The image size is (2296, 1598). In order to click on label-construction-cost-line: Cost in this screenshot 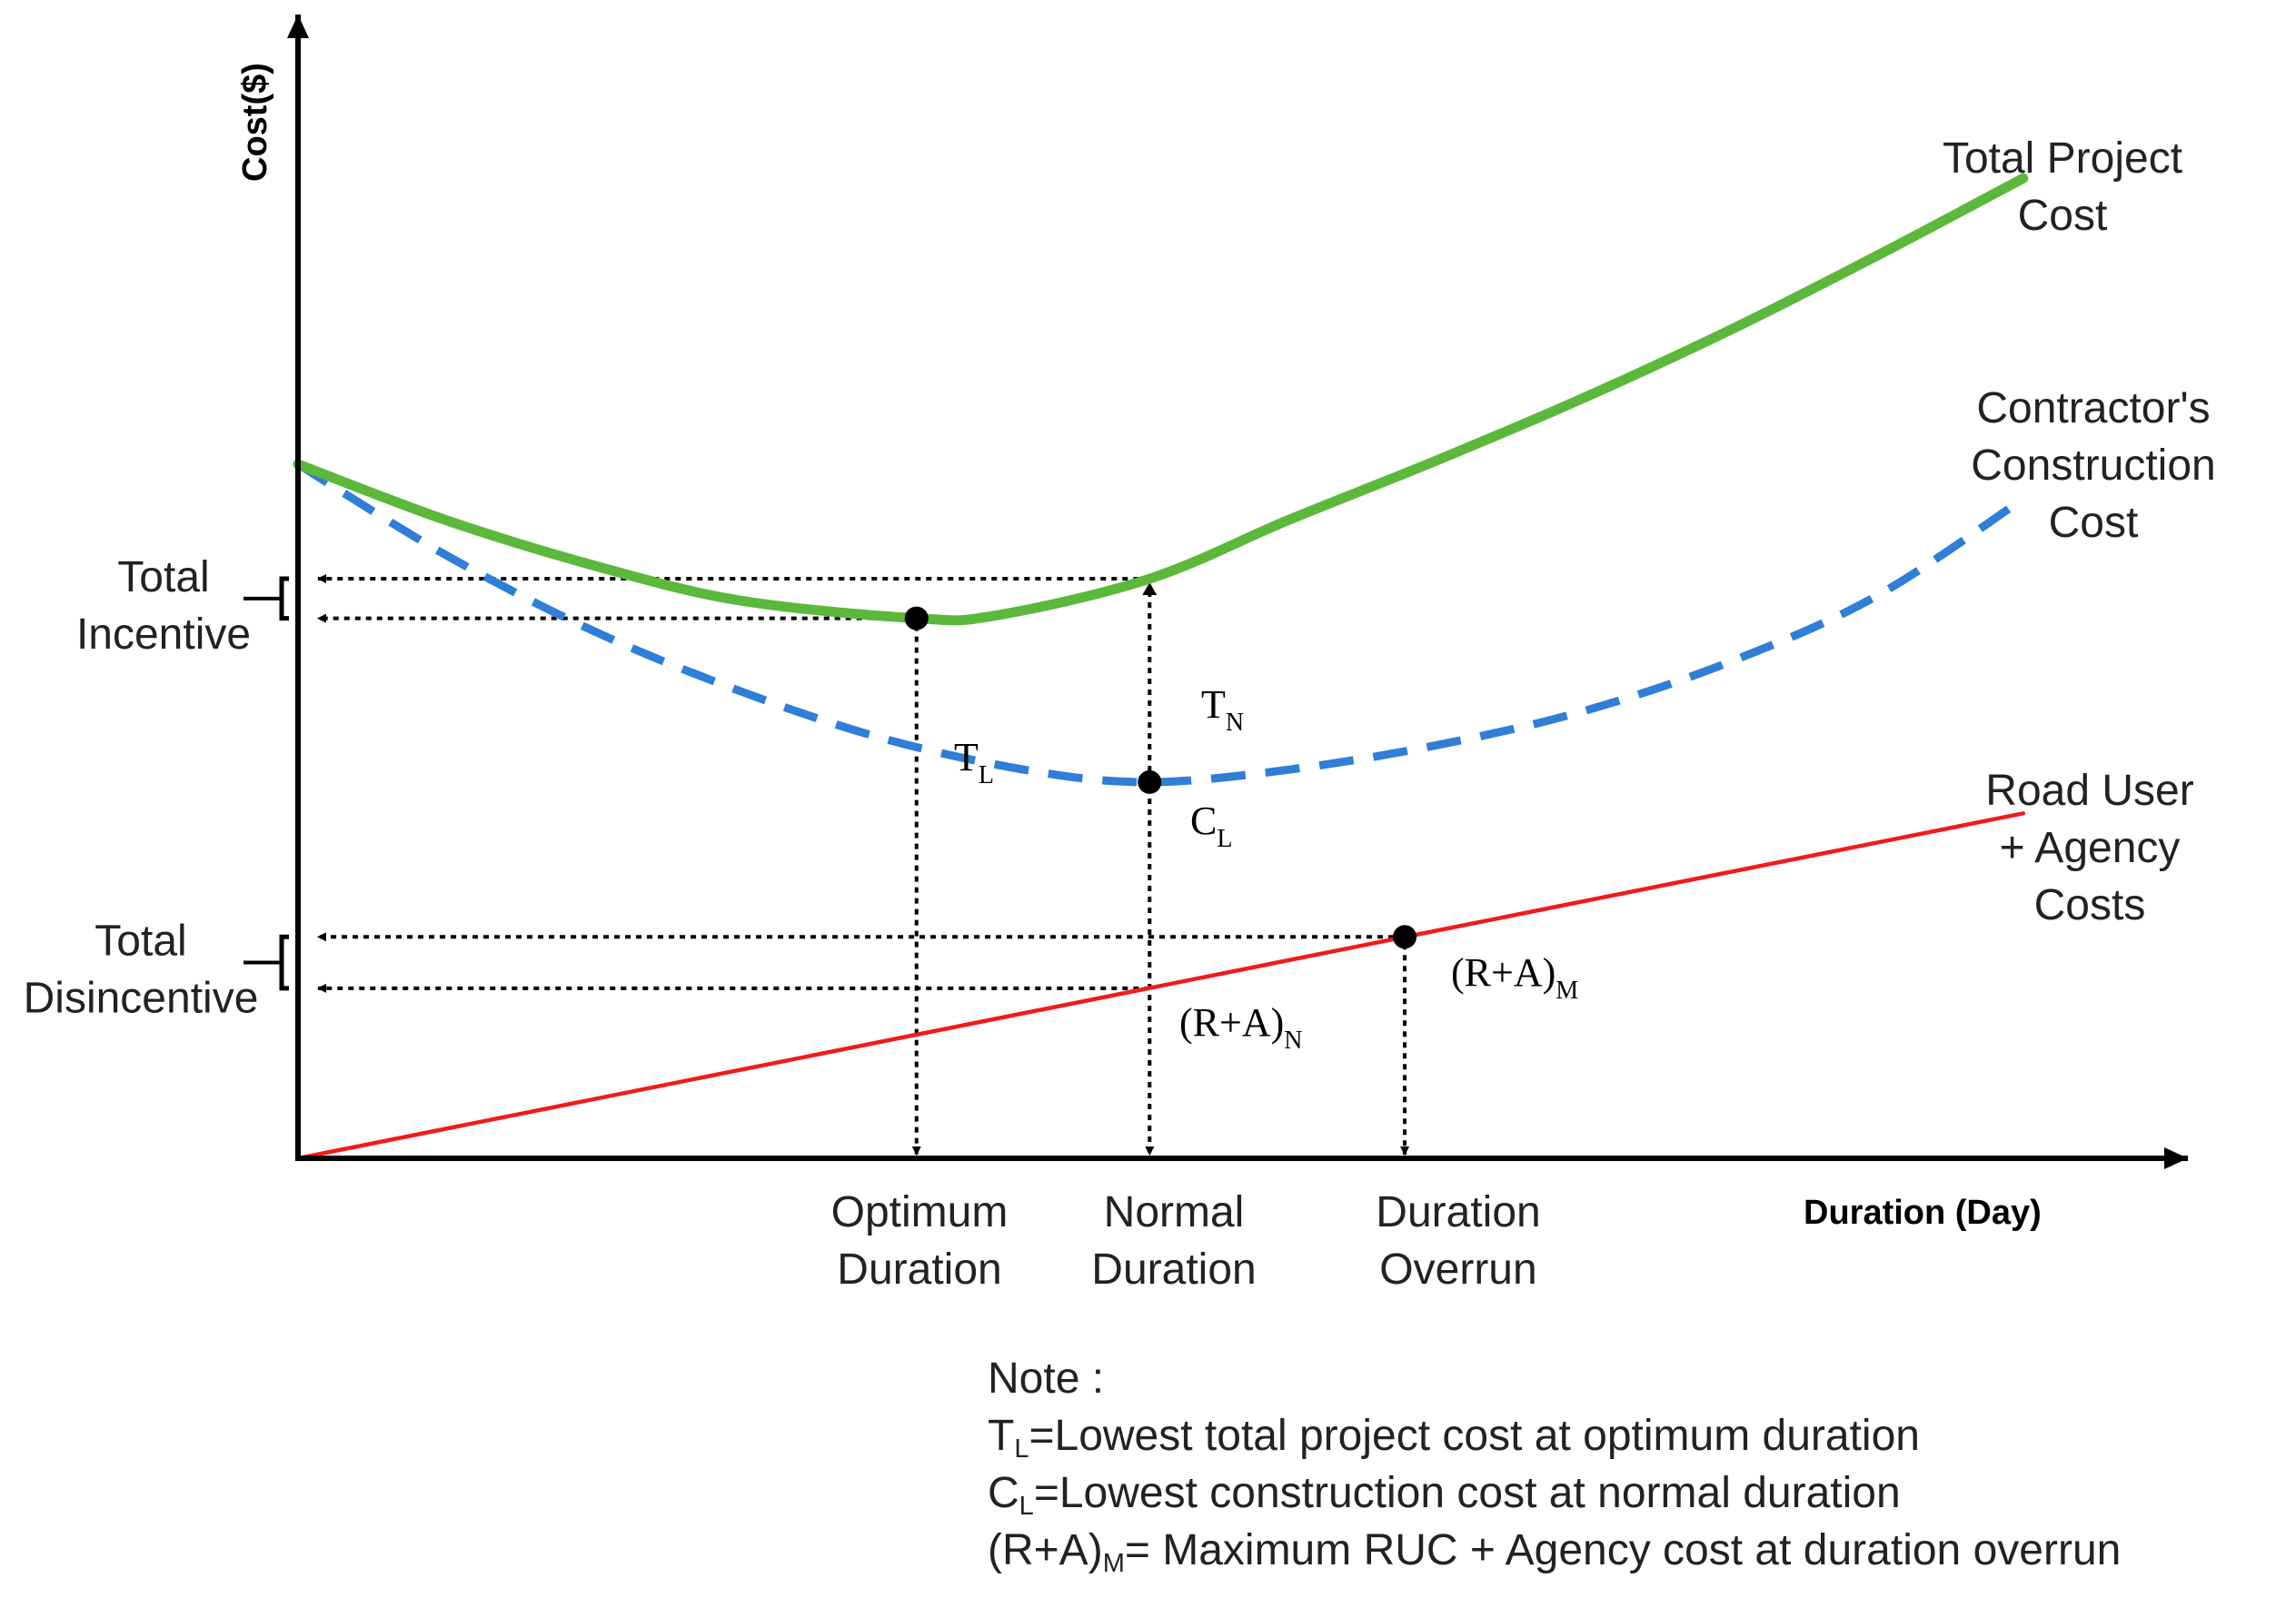, I will do `click(2094, 523)`.